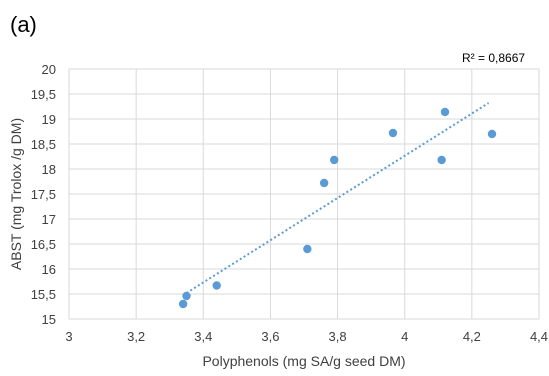 The width and height of the screenshot is (549, 376). I want to click on x-tick-label: 3,2, so click(136, 336).